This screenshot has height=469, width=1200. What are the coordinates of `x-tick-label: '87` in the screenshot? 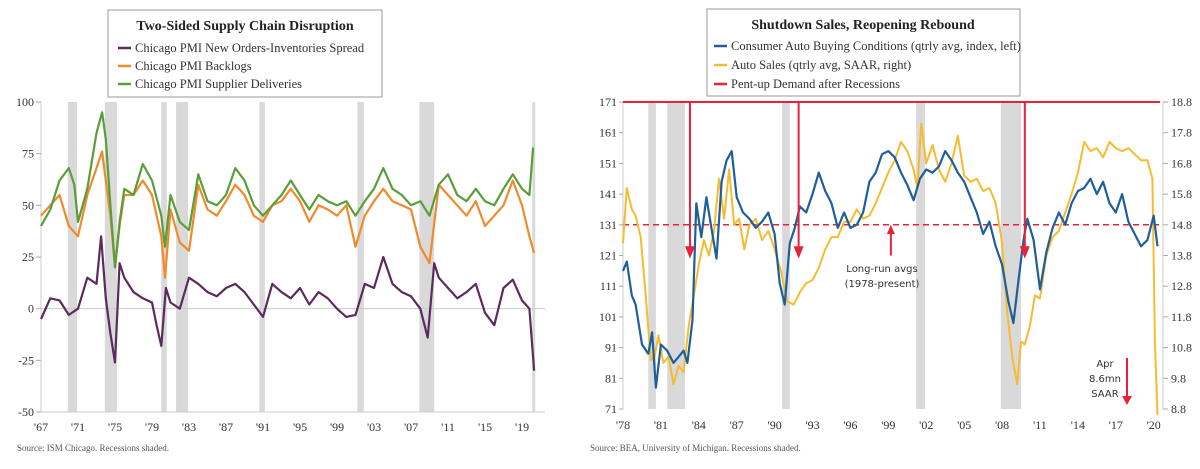 It's located at (737, 425).